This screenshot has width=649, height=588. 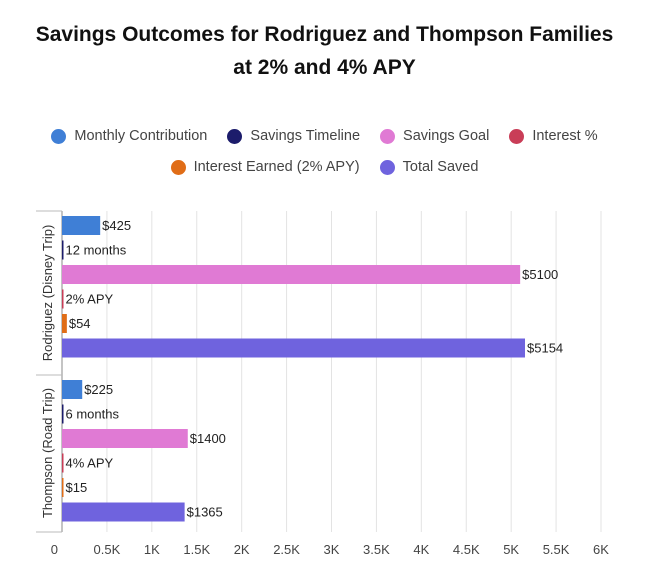 I want to click on data-label: $425, so click(x=116, y=225).